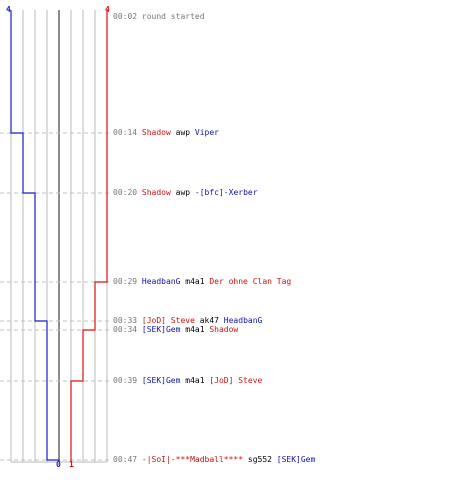 The width and height of the screenshot is (450, 500). What do you see at coordinates (89, 236) in the screenshot?
I see `red-team-alive-line` at bounding box center [89, 236].